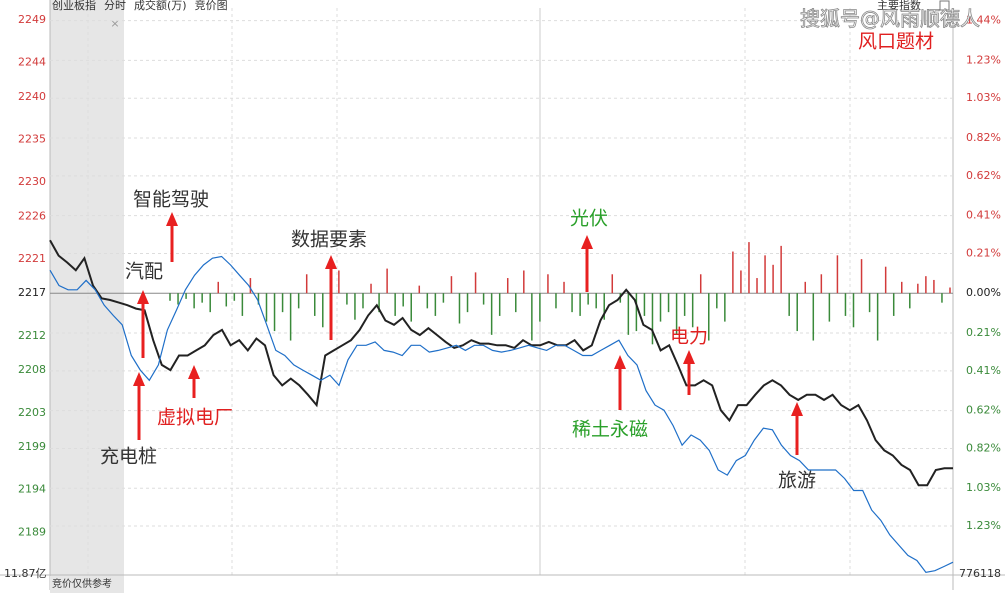  What do you see at coordinates (983, 525) in the screenshot?
I see `y2-tick-label: 1.23%` at bounding box center [983, 525].